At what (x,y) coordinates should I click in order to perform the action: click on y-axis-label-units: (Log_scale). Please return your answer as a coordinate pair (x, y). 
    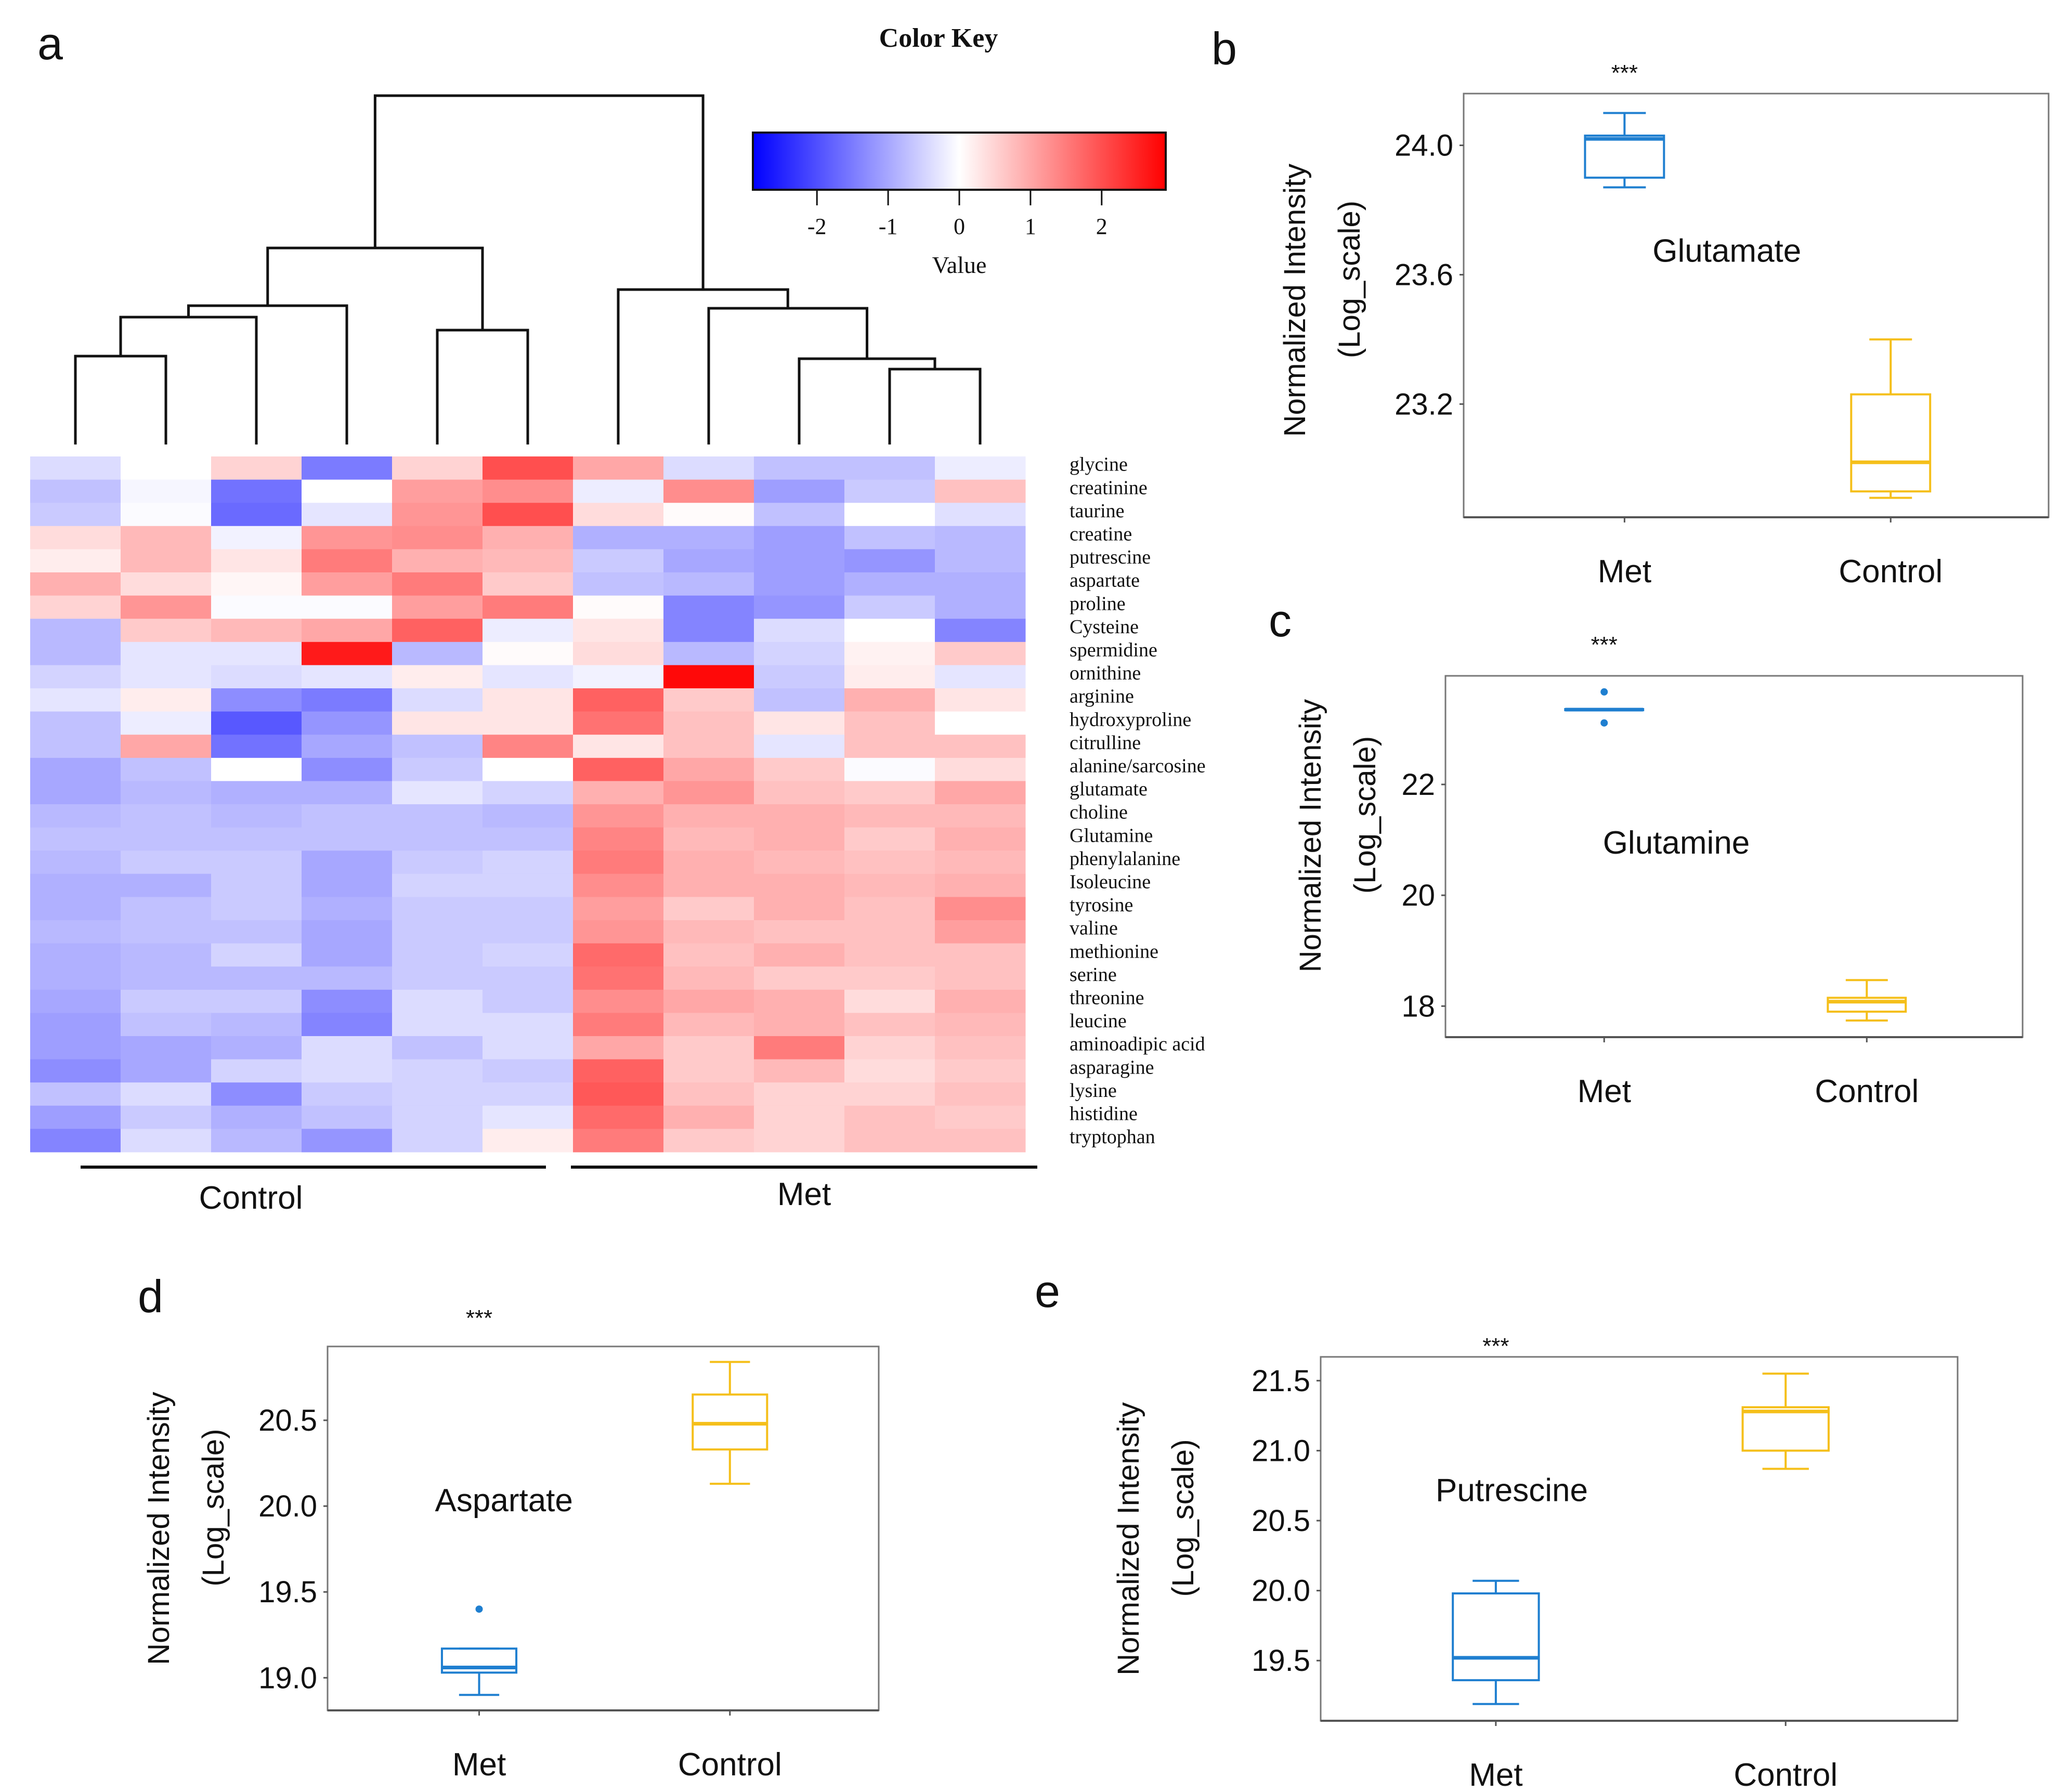
    Looking at the image, I should click on (1183, 1518).